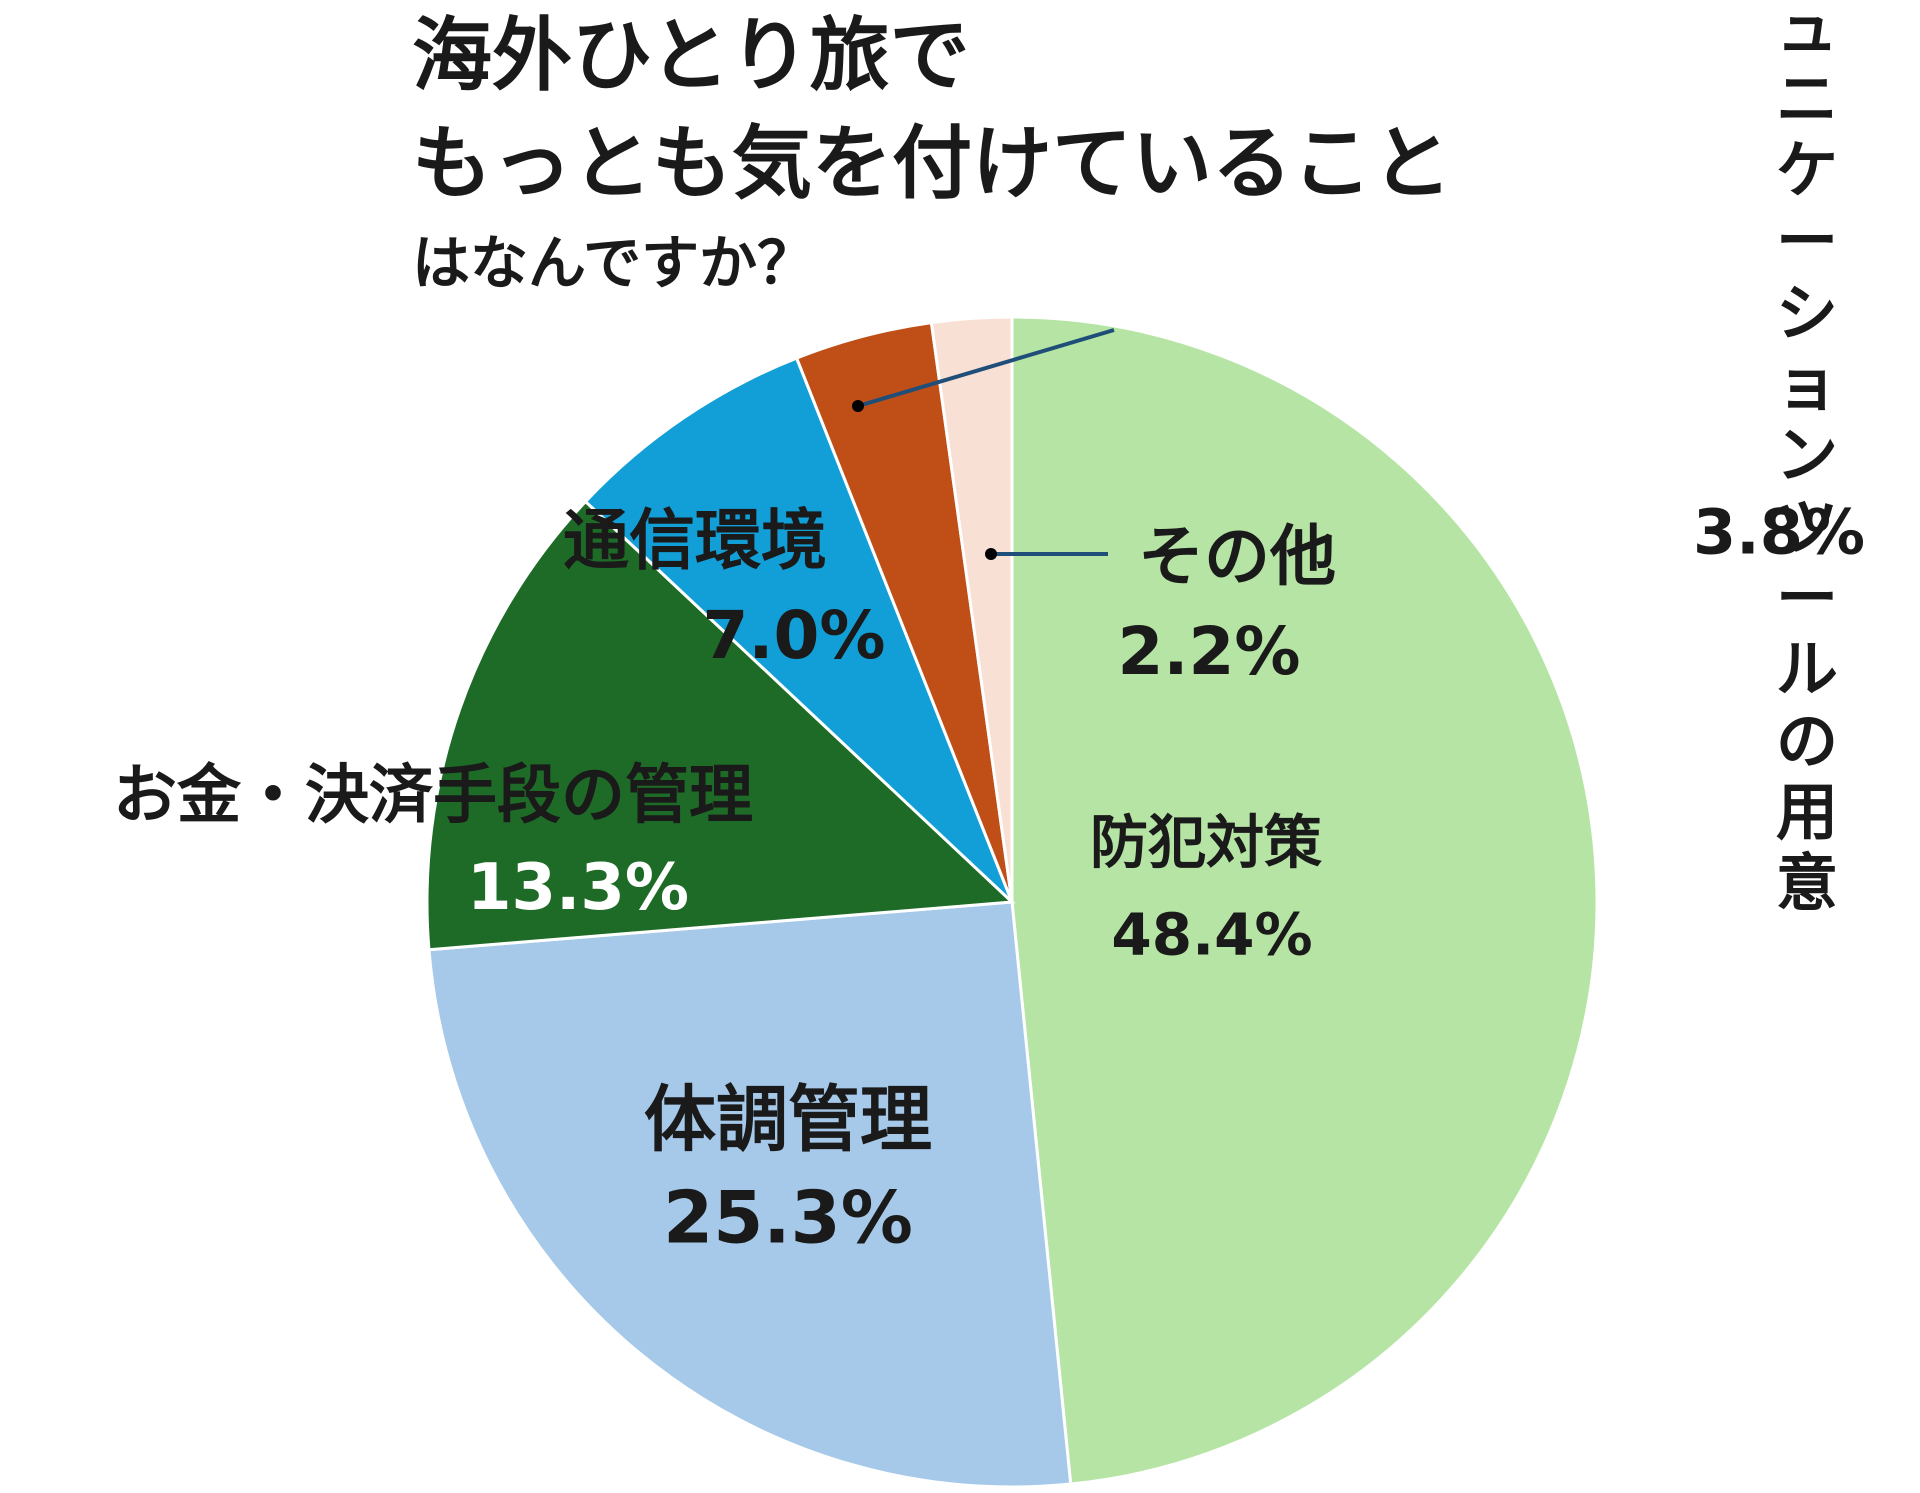 This screenshot has width=1920, height=1493. I want to click on category-label: コミュニケーション ツールの用意, so click(1806, 460).